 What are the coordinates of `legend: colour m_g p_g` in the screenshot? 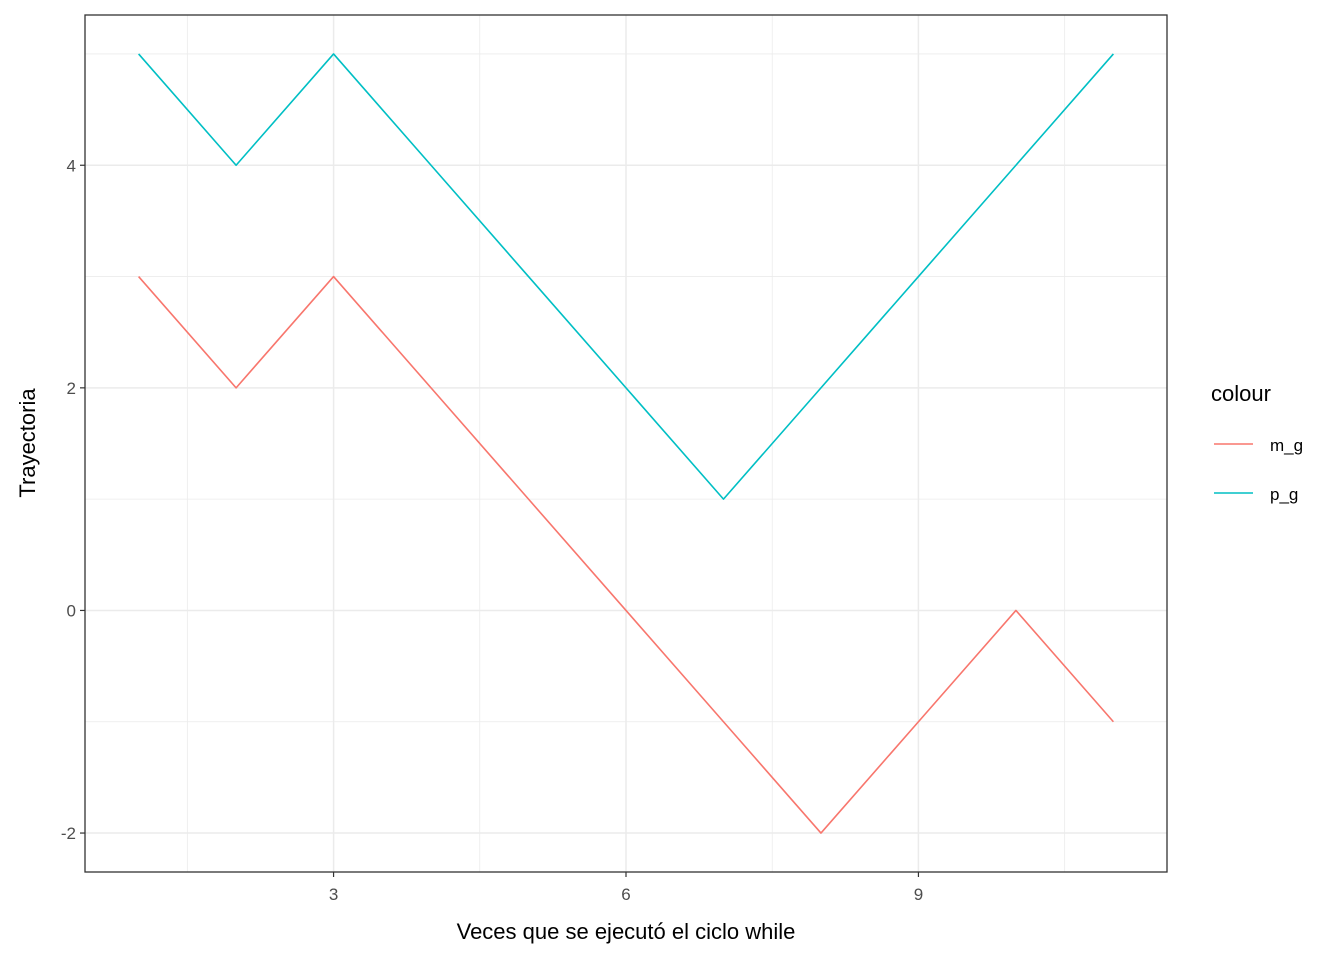 It's located at (1257, 442).